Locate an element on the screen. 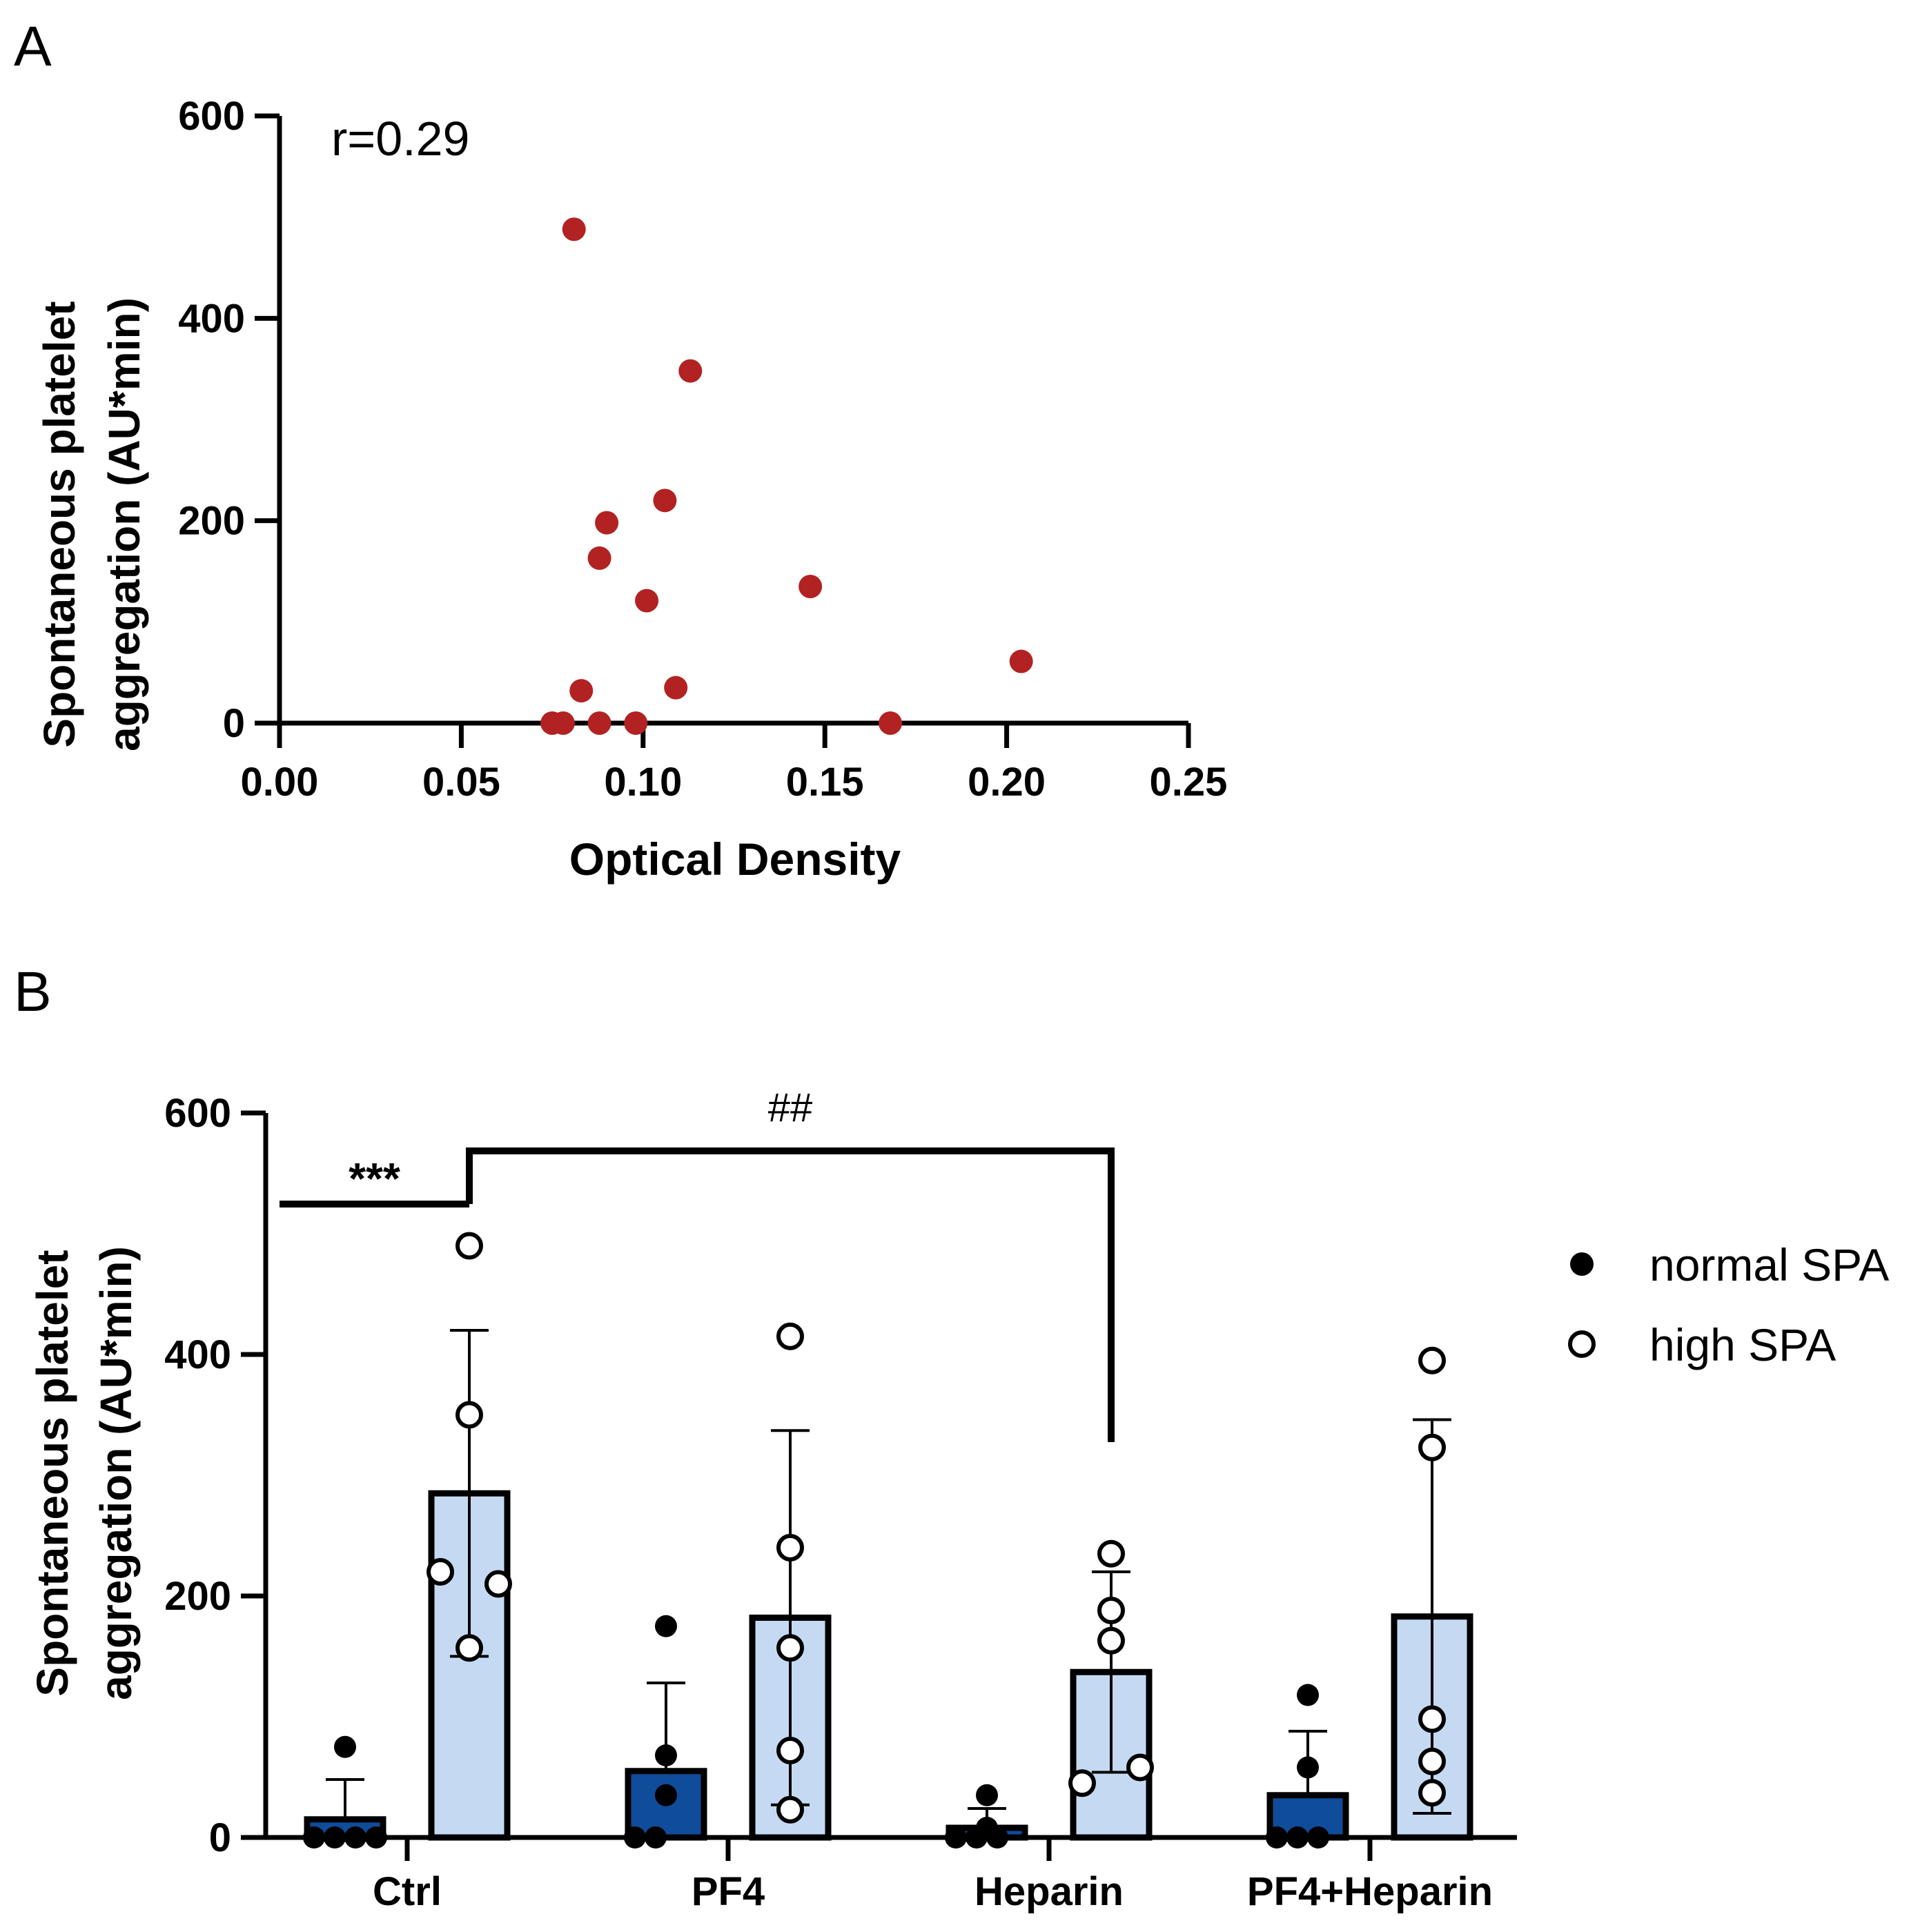  scatter-xlabel: Optical Density is located at coordinates (735, 859).